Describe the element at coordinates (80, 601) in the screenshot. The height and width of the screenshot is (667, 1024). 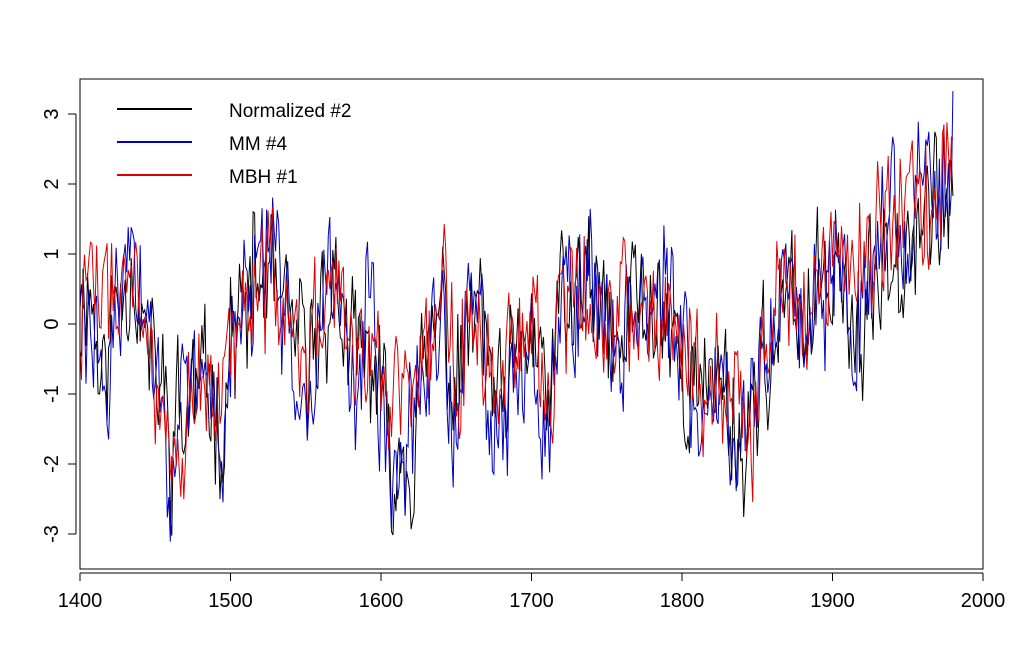
I see `x-tick-label: 1400` at that location.